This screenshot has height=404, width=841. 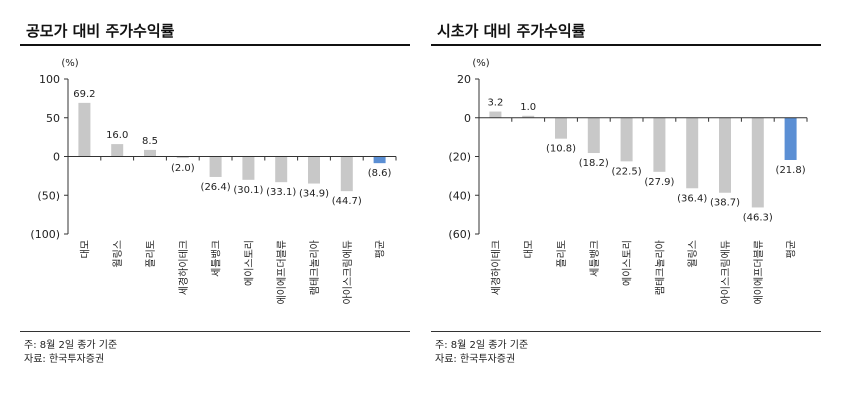 What do you see at coordinates (659, 182) in the screenshot?
I see `data-label: (27.9)` at bounding box center [659, 182].